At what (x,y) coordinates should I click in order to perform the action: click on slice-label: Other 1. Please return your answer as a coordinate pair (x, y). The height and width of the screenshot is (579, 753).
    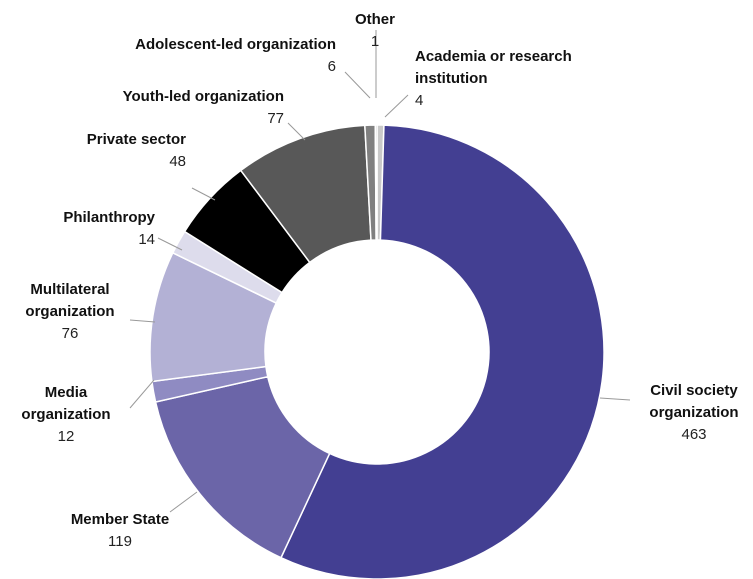
    Looking at the image, I should click on (375, 31).